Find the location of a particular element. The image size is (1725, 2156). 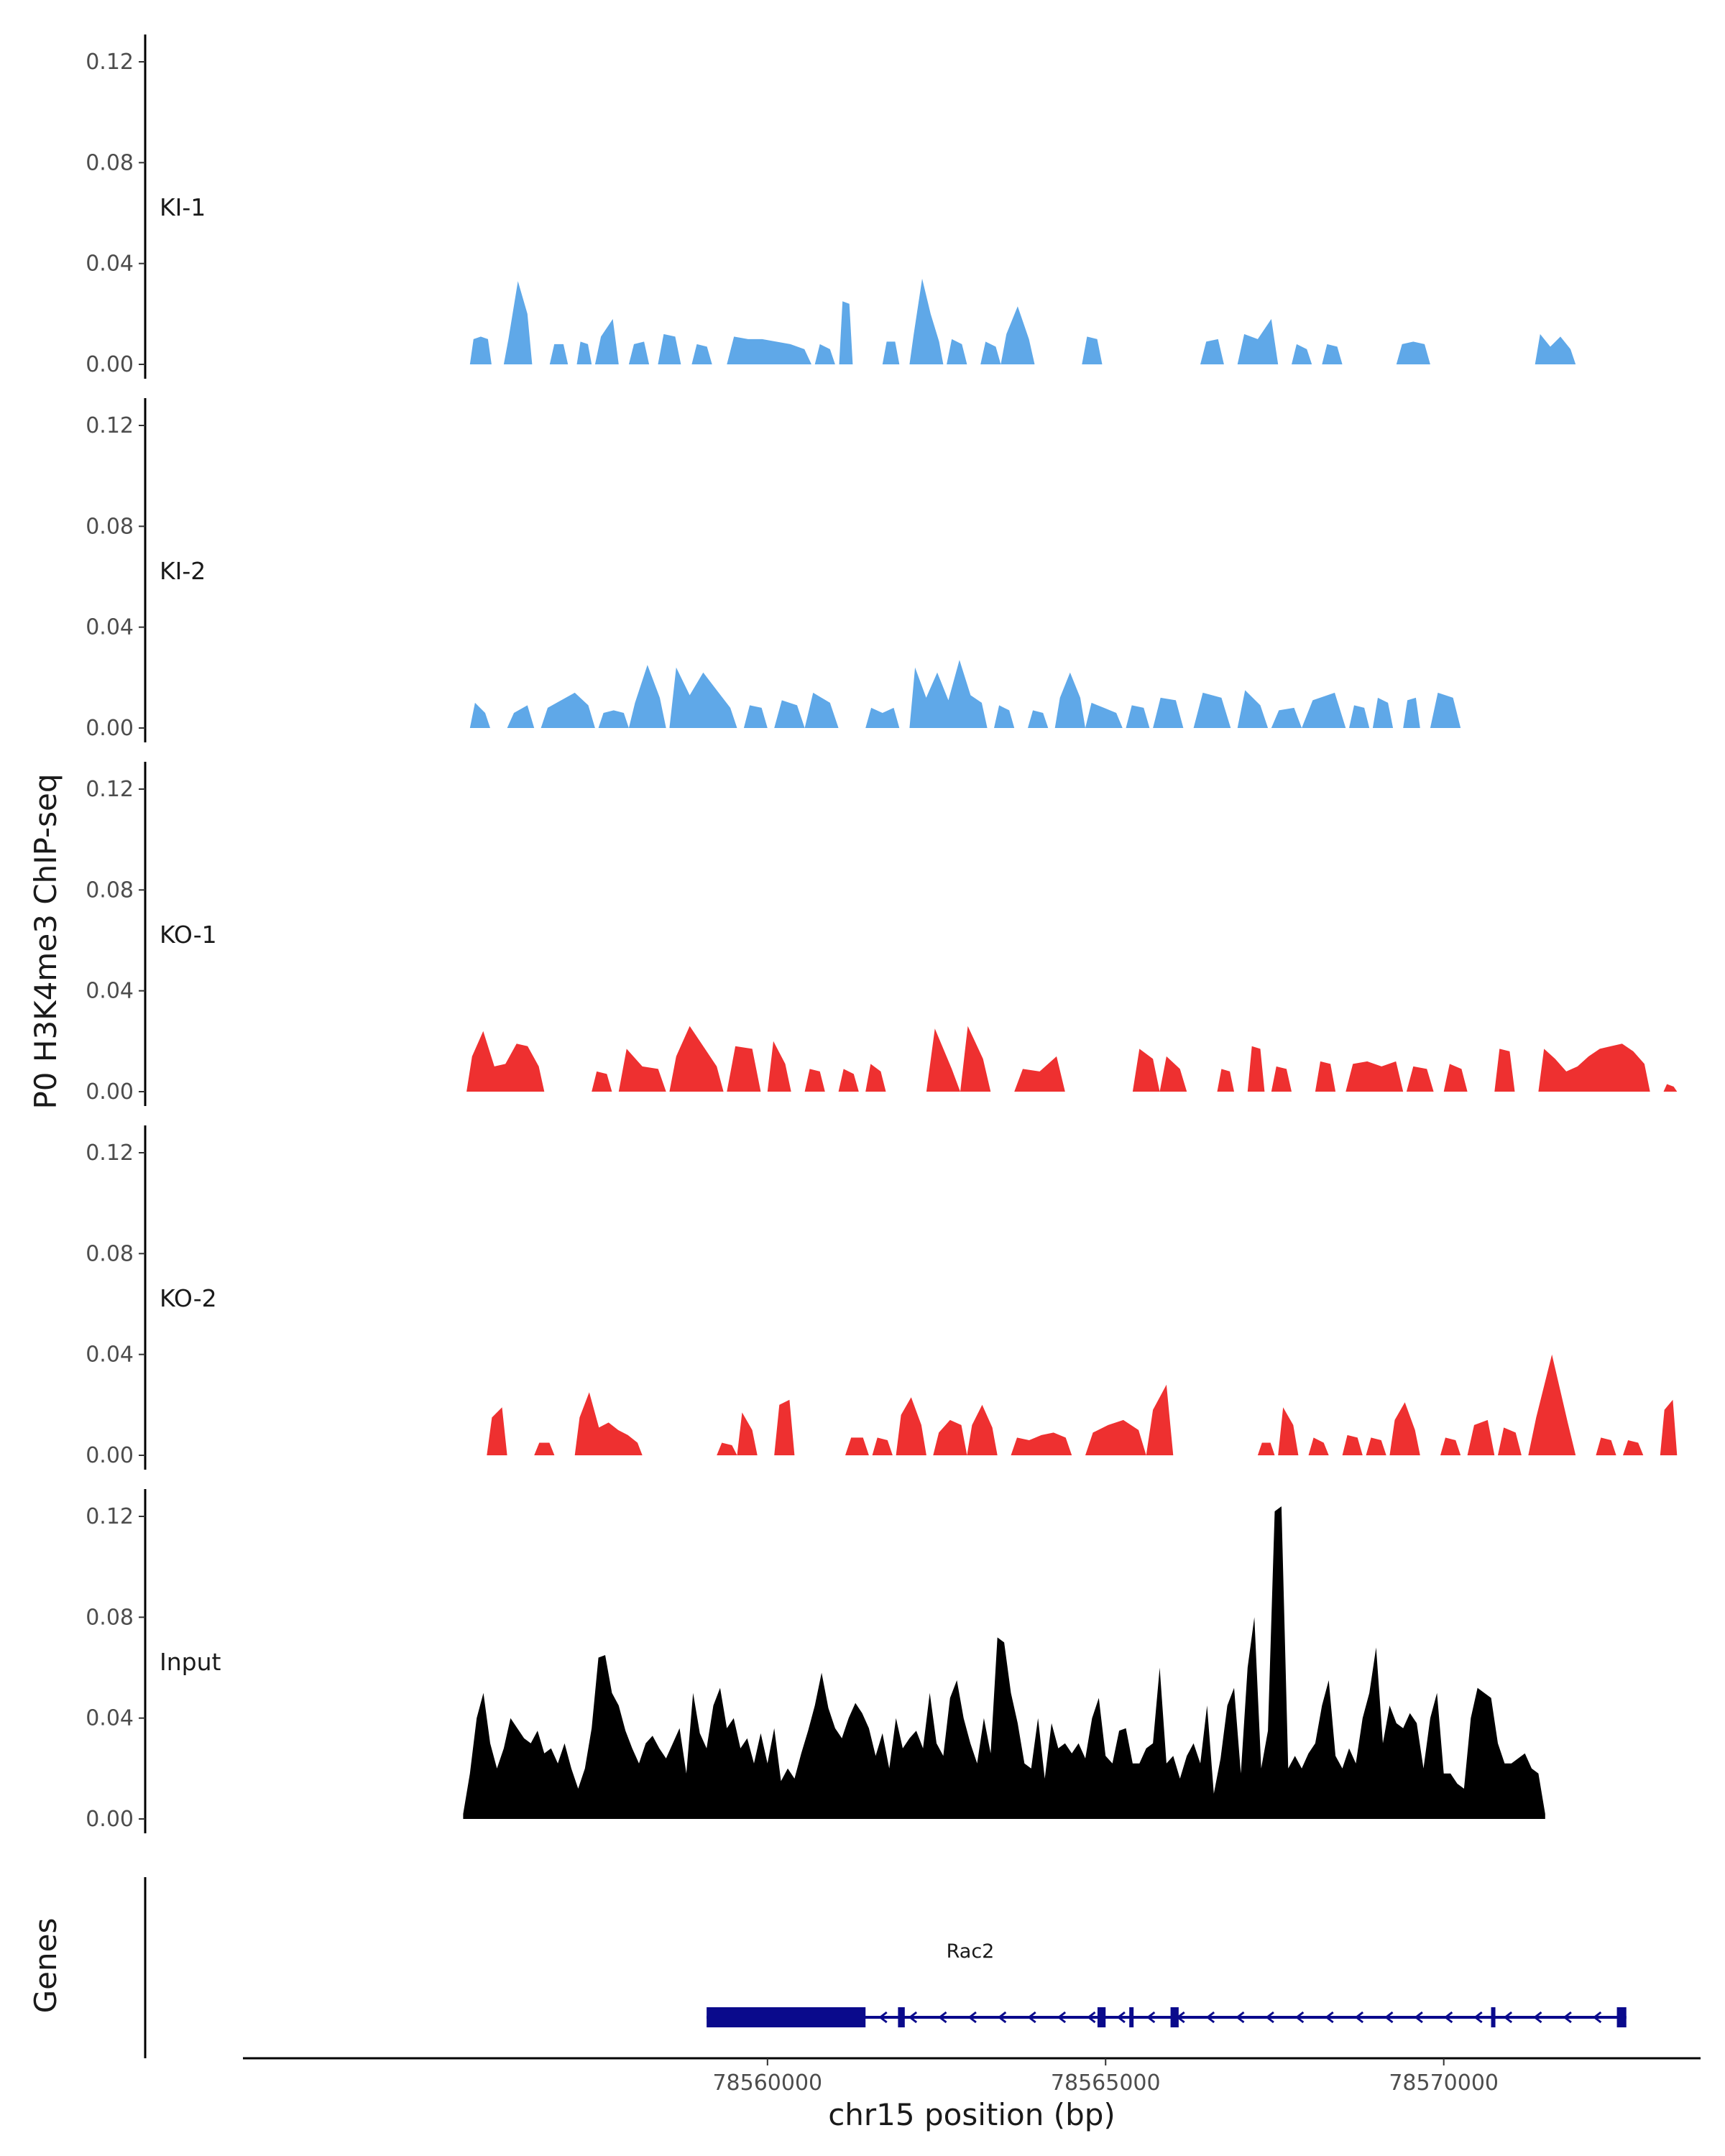

y-axis-title: P0 H3K4me3 ChIP-seq is located at coordinates (45, 941).